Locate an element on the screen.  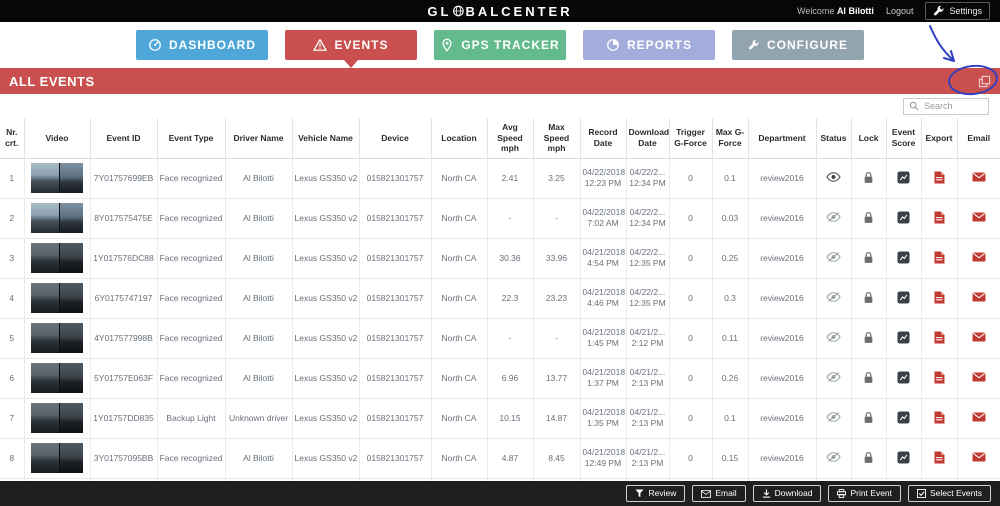
logout-link: Logout is located at coordinates (899, 11).